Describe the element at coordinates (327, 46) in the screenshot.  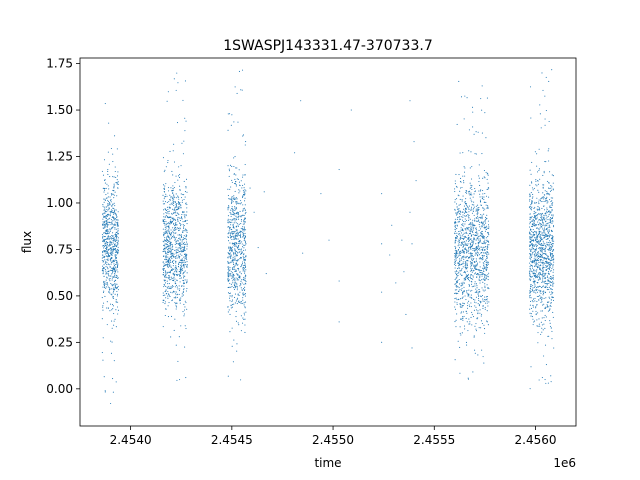
I see `chart-title: 1SWASPJ143331.47-370733.7` at that location.